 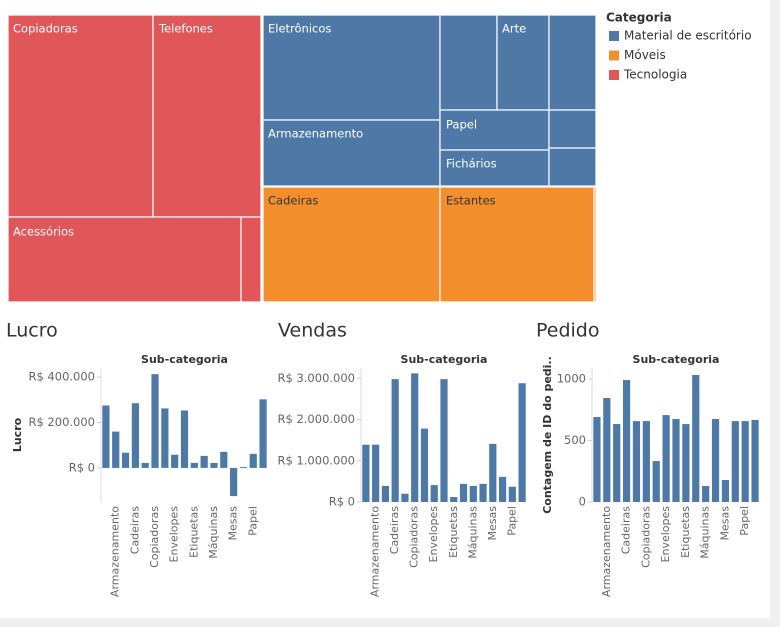 I want to click on tile-label: Telefones, so click(x=185, y=29).